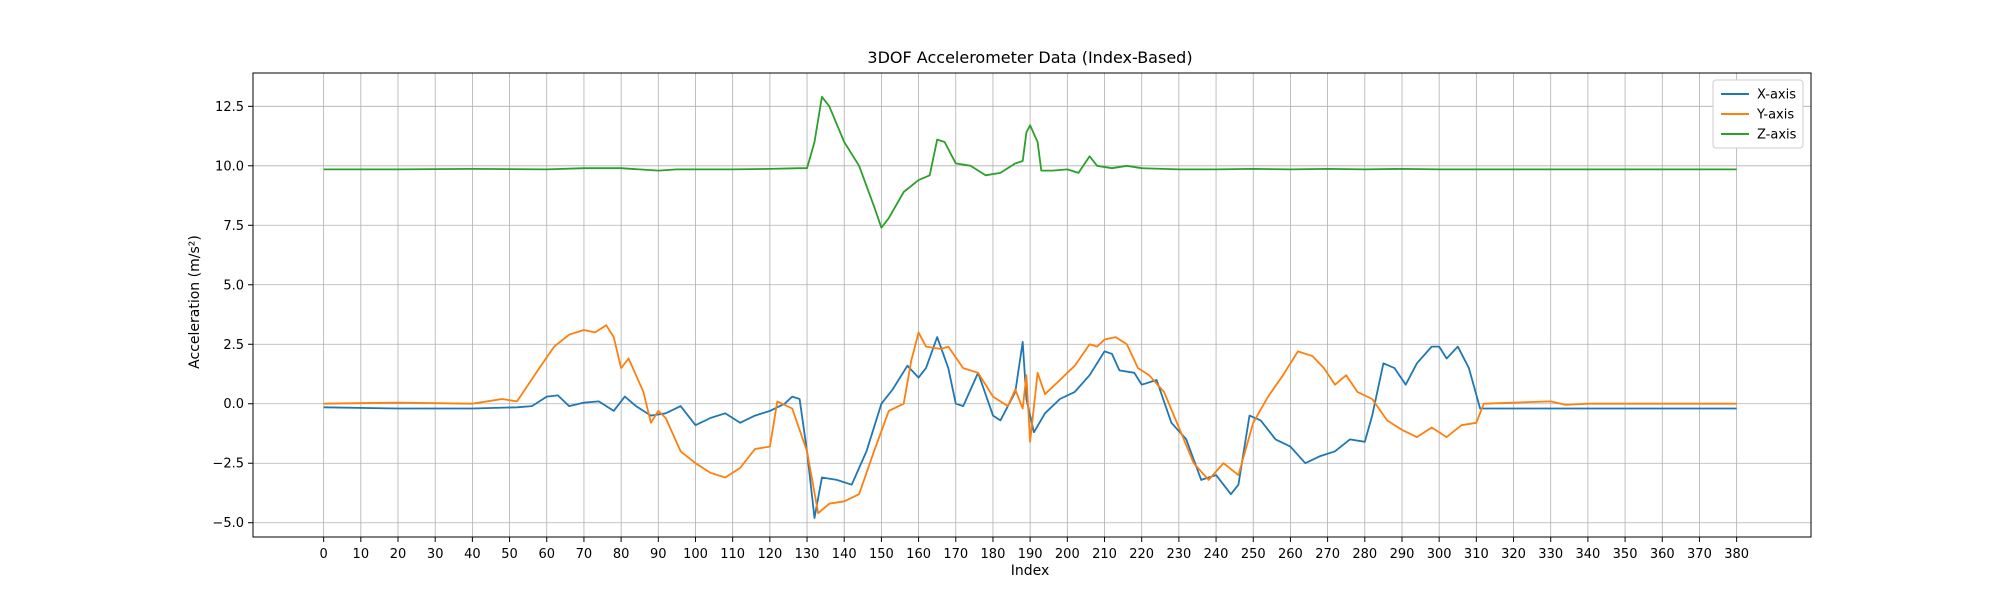  What do you see at coordinates (1775, 115) in the screenshot?
I see `legend-label: Y-axis` at bounding box center [1775, 115].